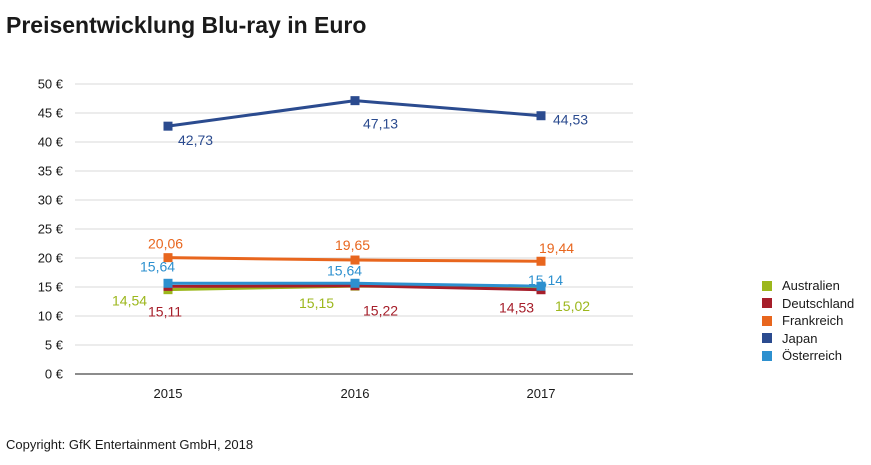 Image resolution: width=871 pixels, height=465 pixels. I want to click on data-label: 44,53, so click(570, 120).